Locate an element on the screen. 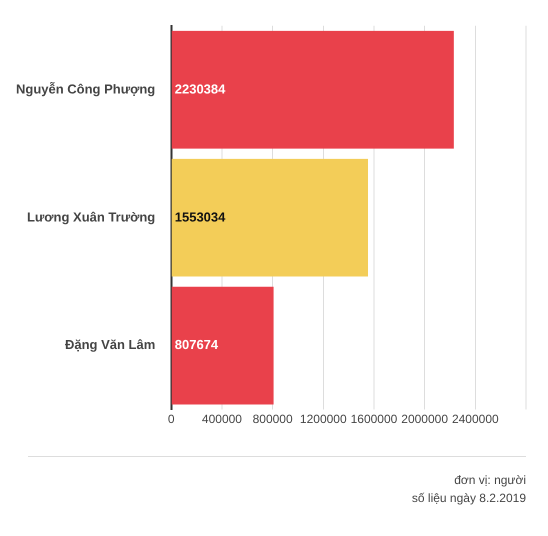 This screenshot has height=536, width=548. x-tick-label: 2000000 is located at coordinates (424, 419).